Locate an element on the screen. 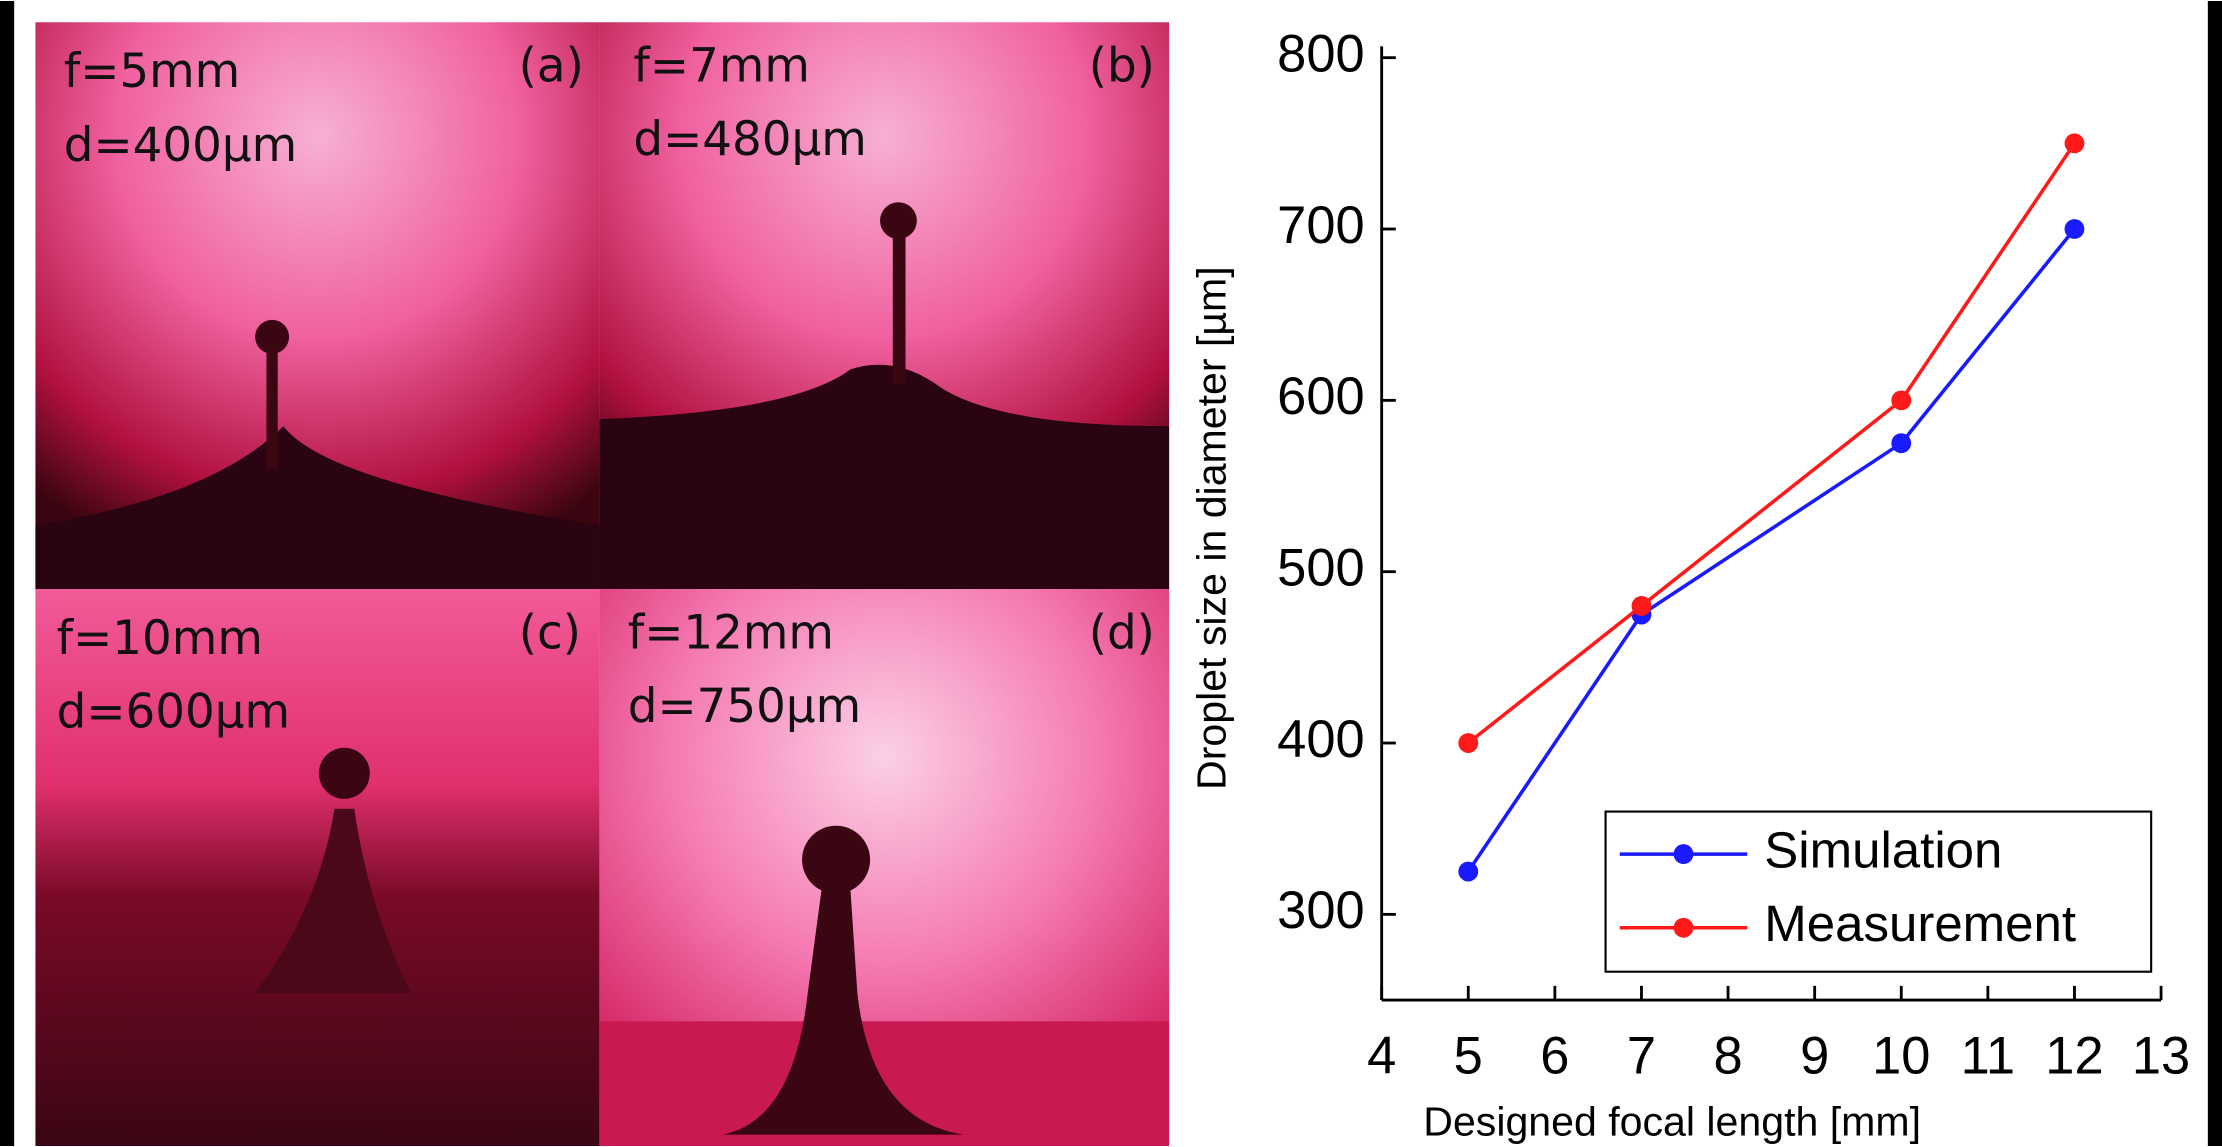 The image size is (2222, 1147). photo-c is located at coordinates (317, 868).